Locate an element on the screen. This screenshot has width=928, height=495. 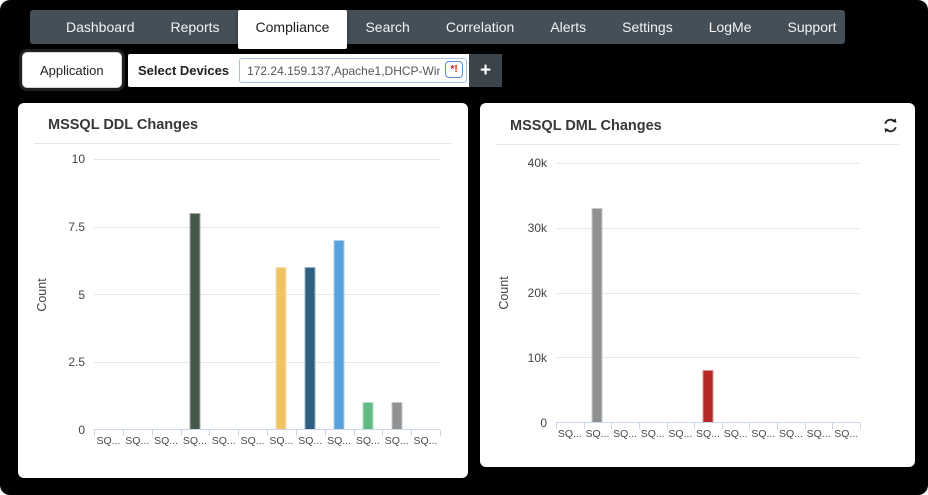
y-tick-label: 20k is located at coordinates (537, 293).